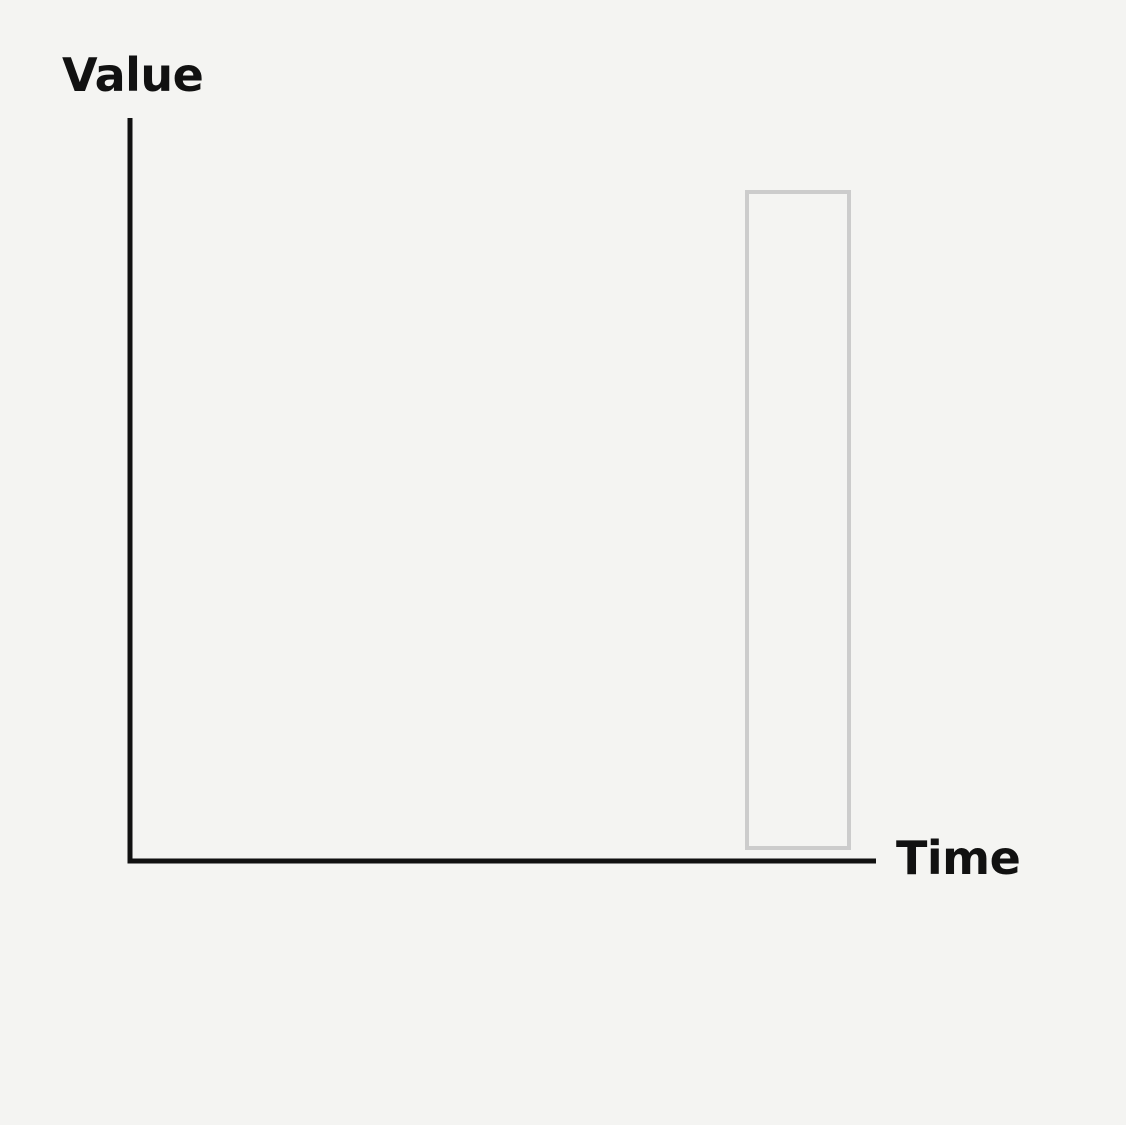 The image size is (1126, 1125). I want to click on highlight-box, so click(798, 520).